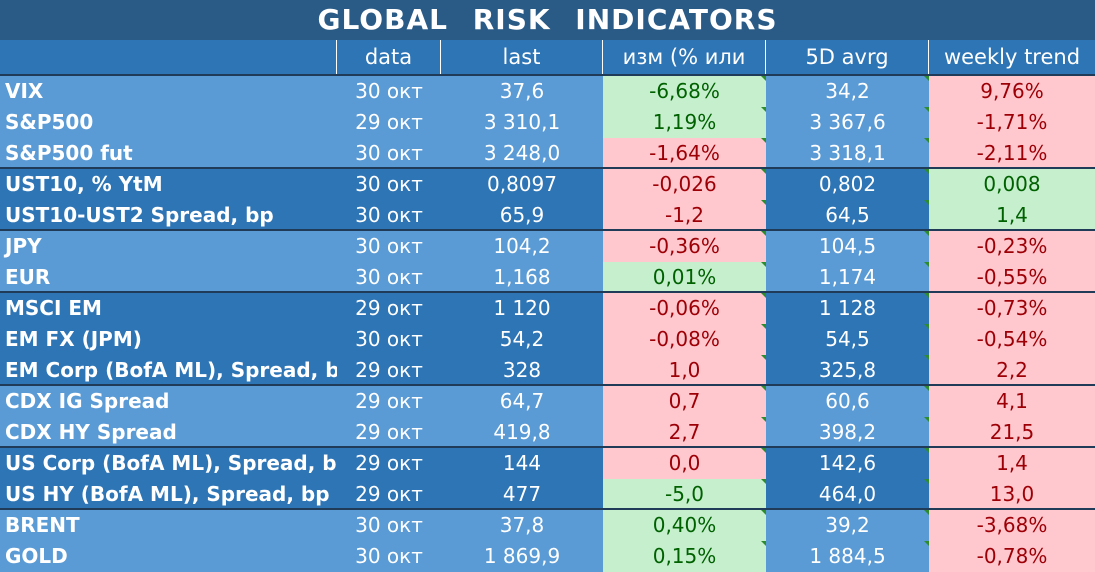 This screenshot has height=572, width=1095. I want to click on cell-change: 1,19%, so click(684, 122).